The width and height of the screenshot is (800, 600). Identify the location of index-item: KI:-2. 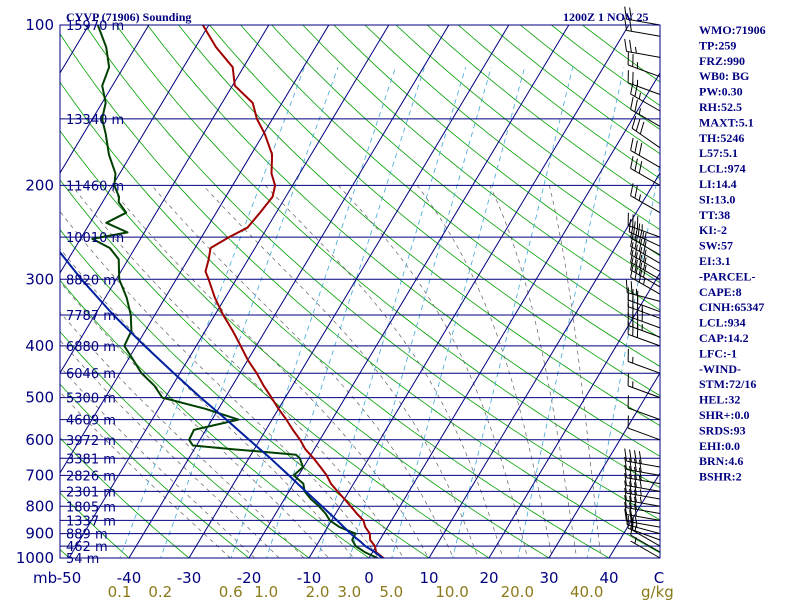
(713, 230).